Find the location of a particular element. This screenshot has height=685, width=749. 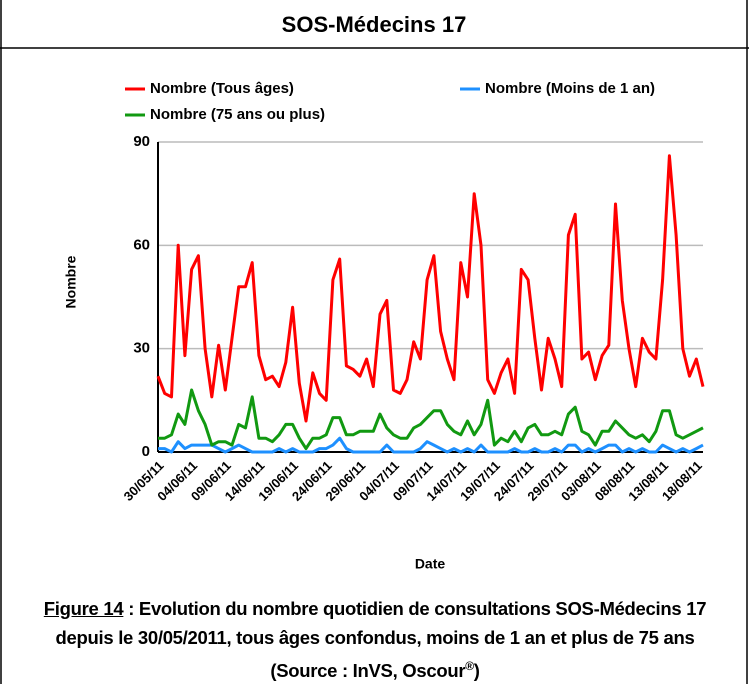

caption-sup: ® is located at coordinates (469, 666).